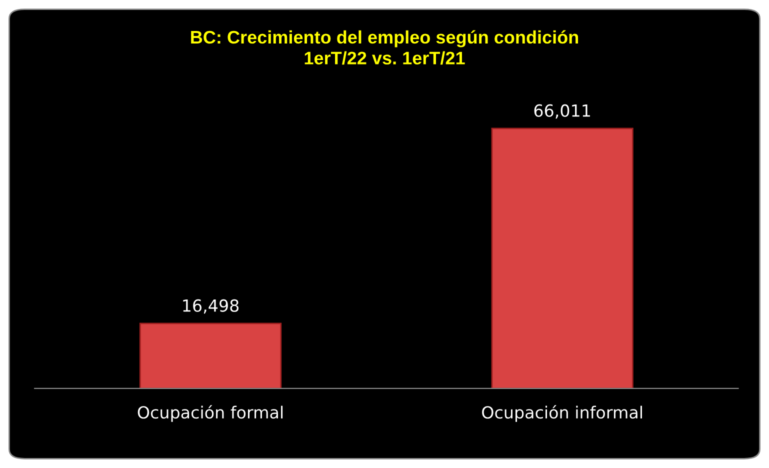 This screenshot has height=468, width=769. Describe the element at coordinates (562, 413) in the screenshot. I see `x-tick-label: Ocupación informal` at that location.